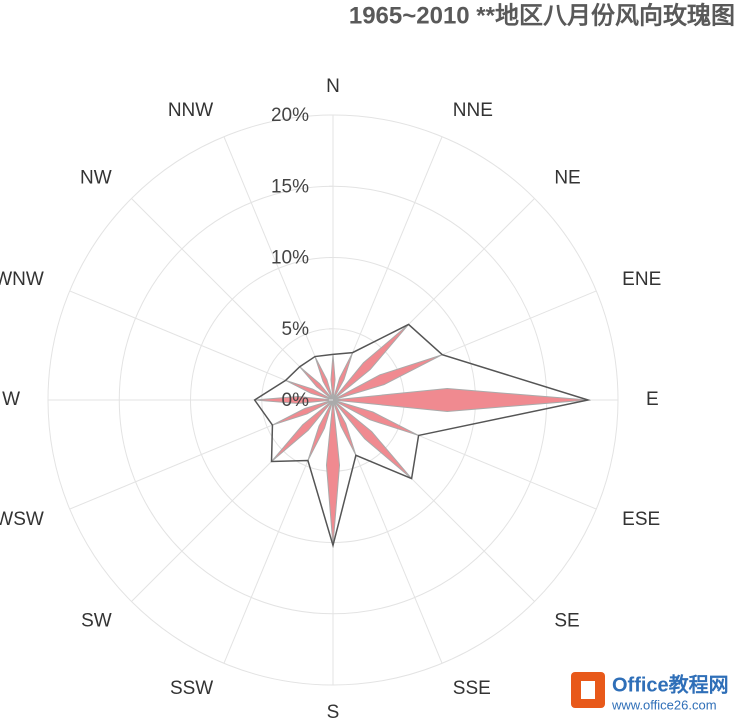 The width and height of the screenshot is (739, 721). I want to click on direction-label: WNW, so click(22, 279).